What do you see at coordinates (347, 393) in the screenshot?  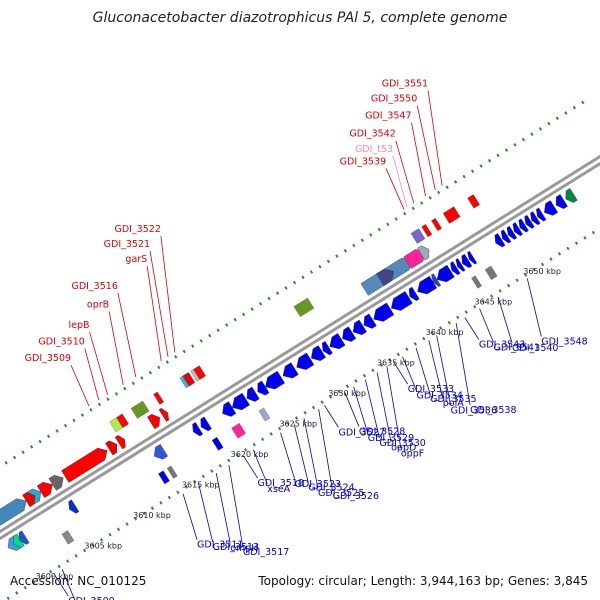 I see `kbp-tick-label: 3630 kbp` at bounding box center [347, 393].